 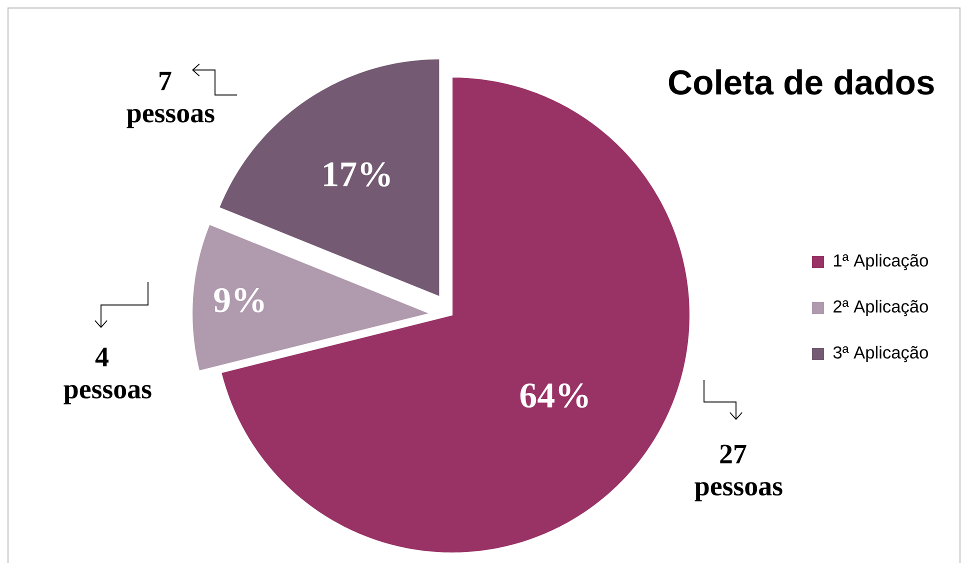 What do you see at coordinates (108, 376) in the screenshot?
I see `text: 4 pessoas` at bounding box center [108, 376].